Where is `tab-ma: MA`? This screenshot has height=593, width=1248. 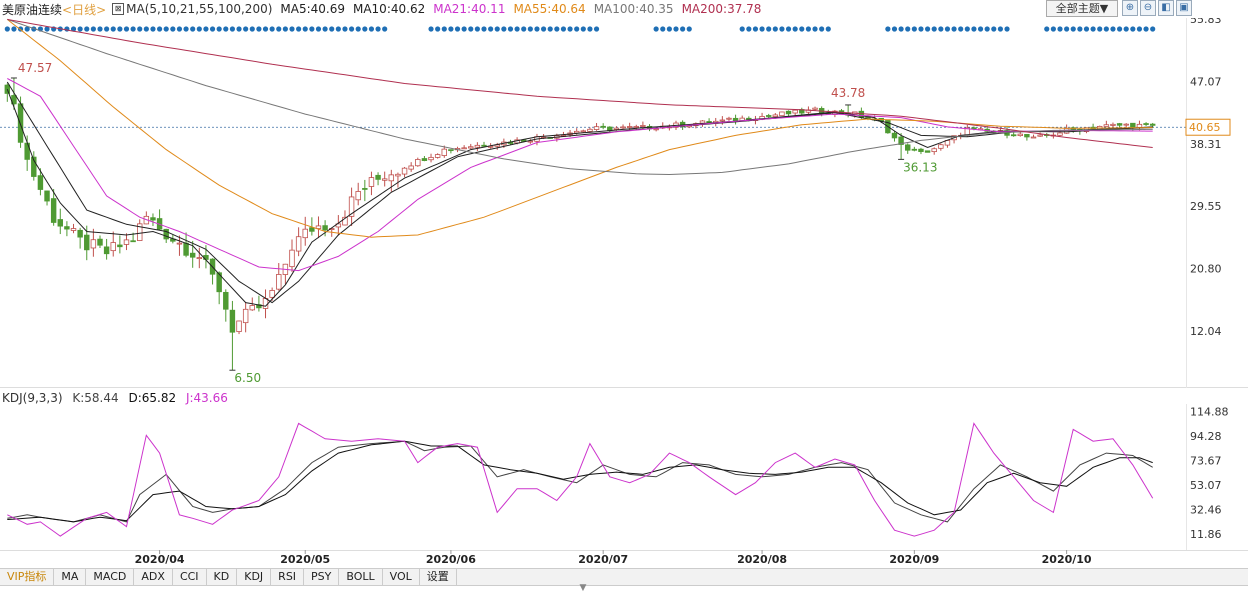 tab-ma: MA is located at coordinates (70, 577).